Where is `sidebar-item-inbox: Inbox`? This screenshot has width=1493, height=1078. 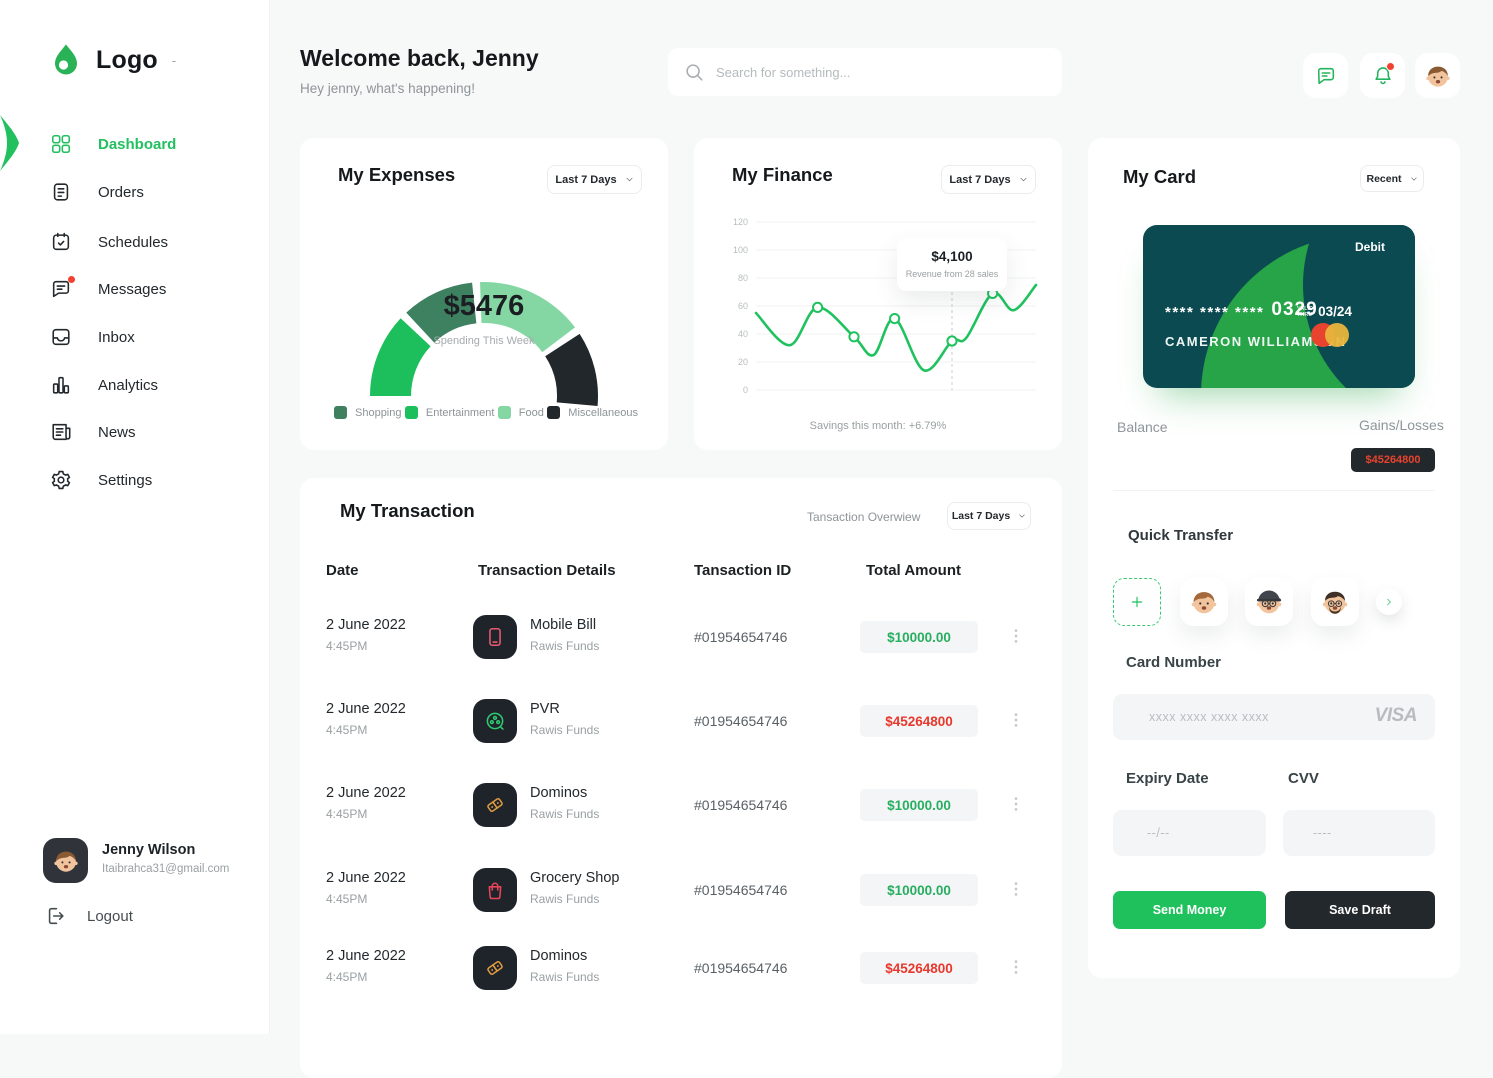
sidebar-item-inbox: Inbox is located at coordinates (92, 337).